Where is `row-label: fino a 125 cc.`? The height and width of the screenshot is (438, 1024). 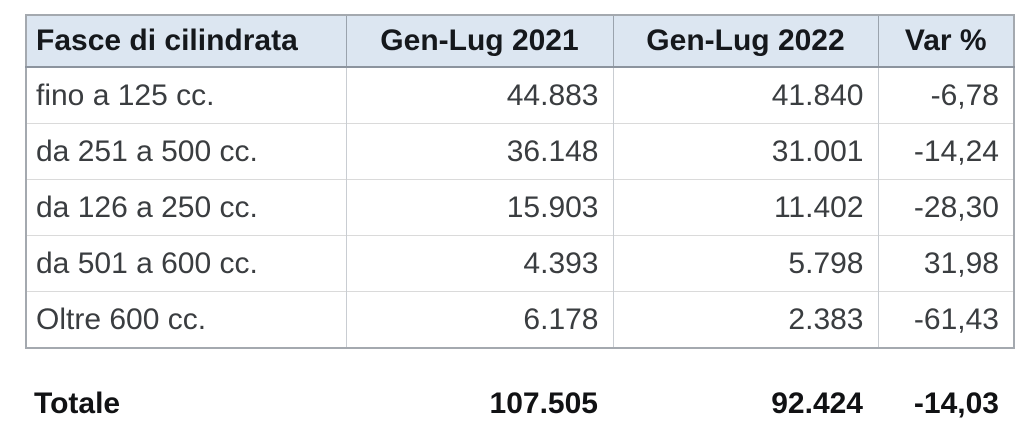 row-label: fino a 125 cc. is located at coordinates (185, 95).